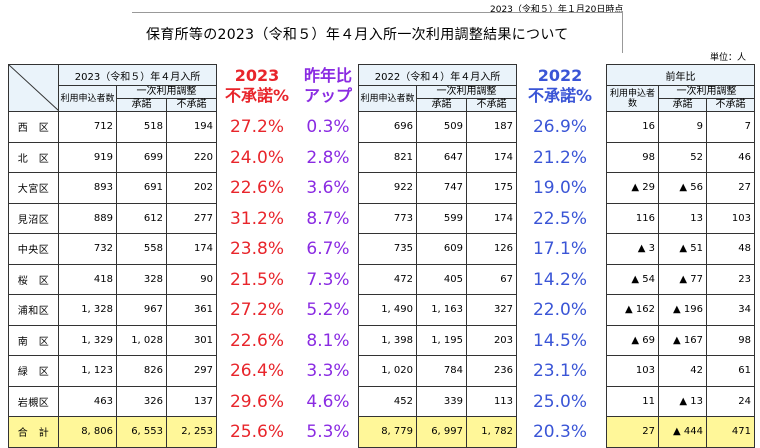 The width and height of the screenshot is (760, 448). What do you see at coordinates (113, 340) in the screenshot?
I see `table-row: 南 区 1, 329 1, 028 301` at bounding box center [113, 340].